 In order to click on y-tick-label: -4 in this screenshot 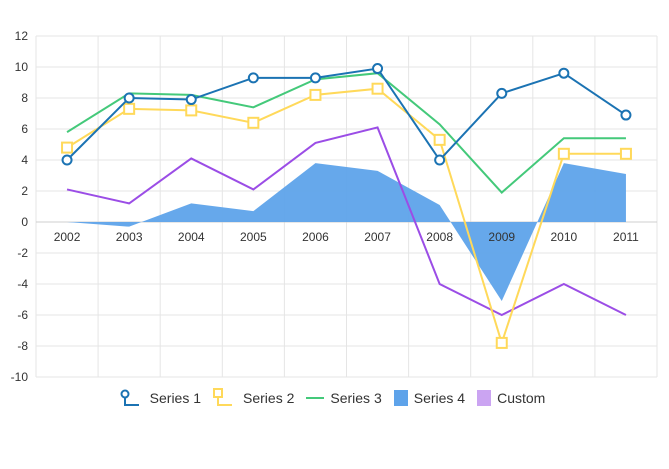, I will do `click(22, 284)`.